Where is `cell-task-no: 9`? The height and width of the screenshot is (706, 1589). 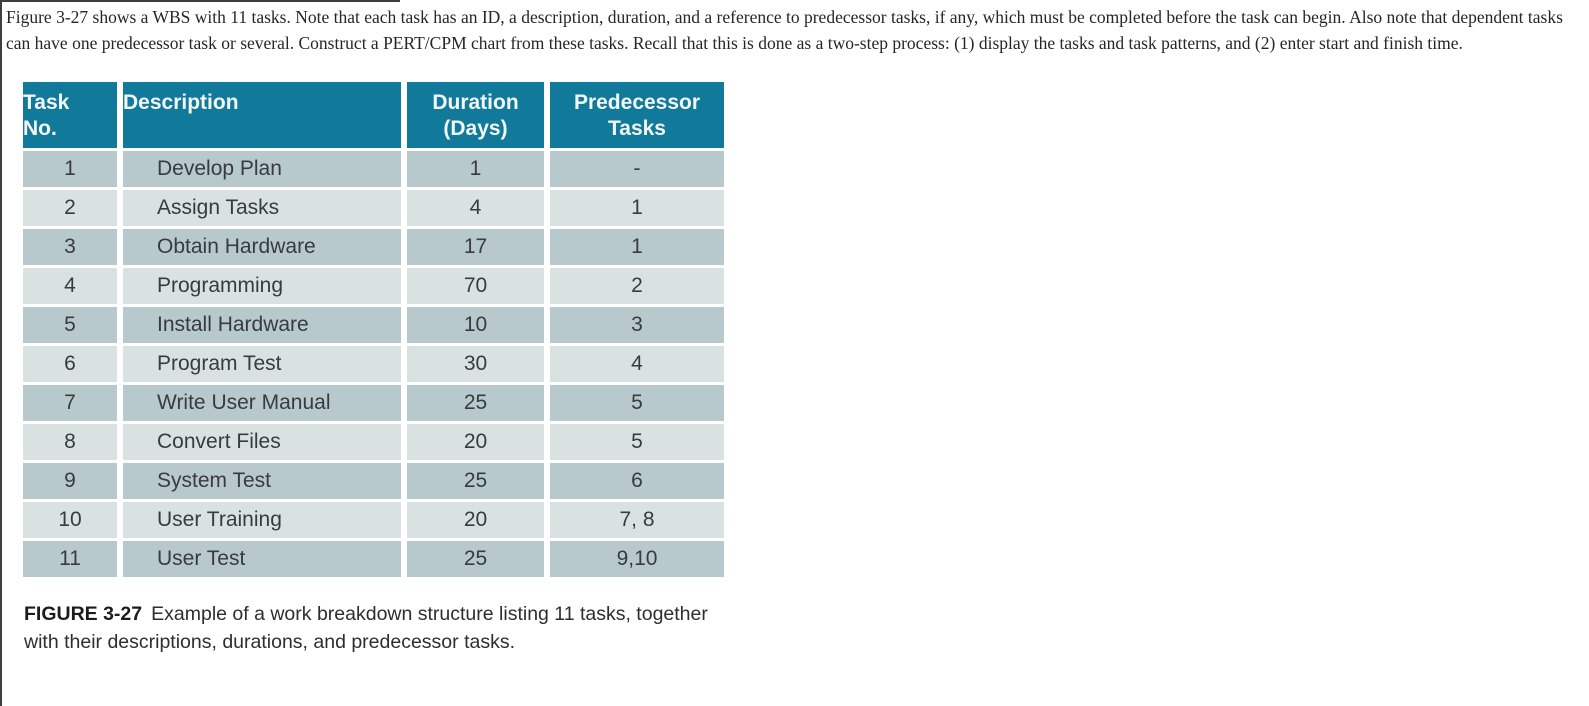
cell-task-no: 9 is located at coordinates (73, 482).